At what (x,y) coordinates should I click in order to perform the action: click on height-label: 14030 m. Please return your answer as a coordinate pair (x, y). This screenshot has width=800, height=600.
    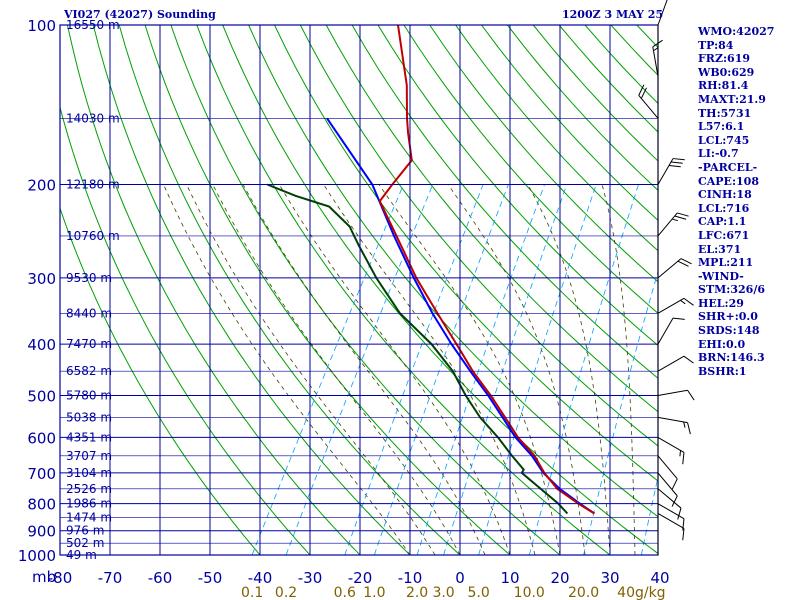
    Looking at the image, I should click on (93, 118).